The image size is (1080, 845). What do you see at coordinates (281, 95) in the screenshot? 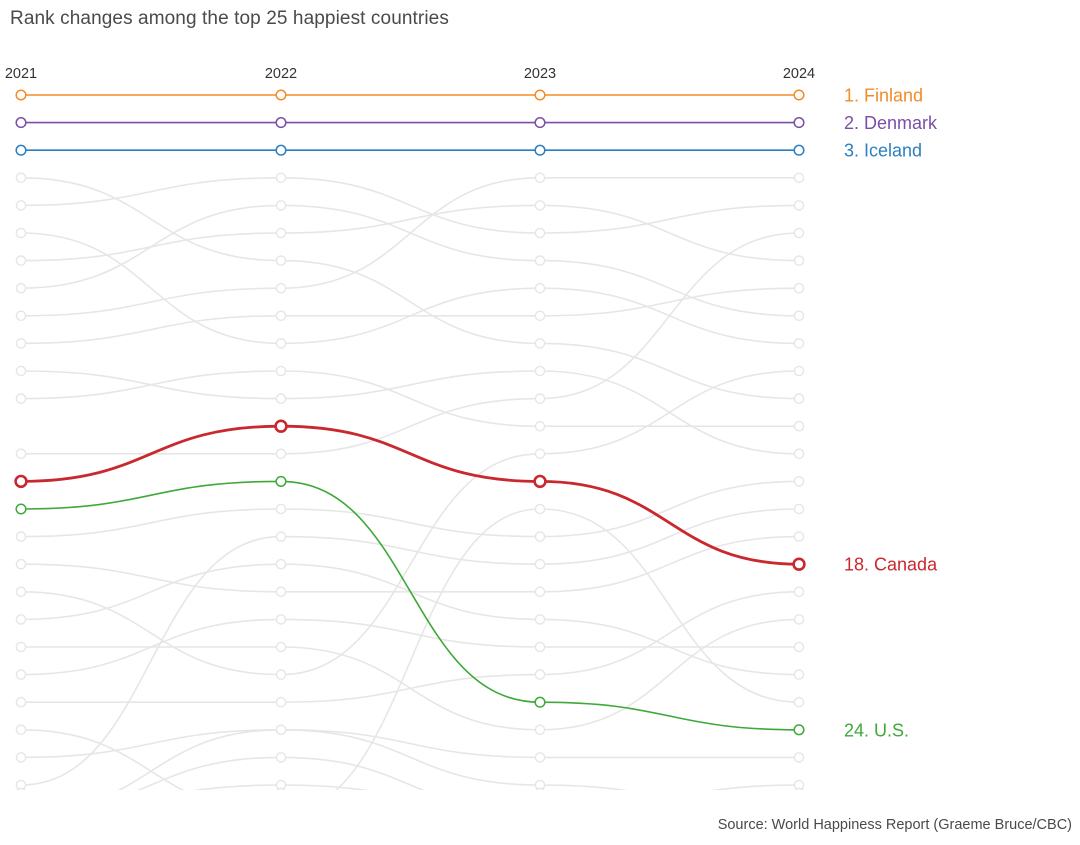
I see `finland-point-2022` at bounding box center [281, 95].